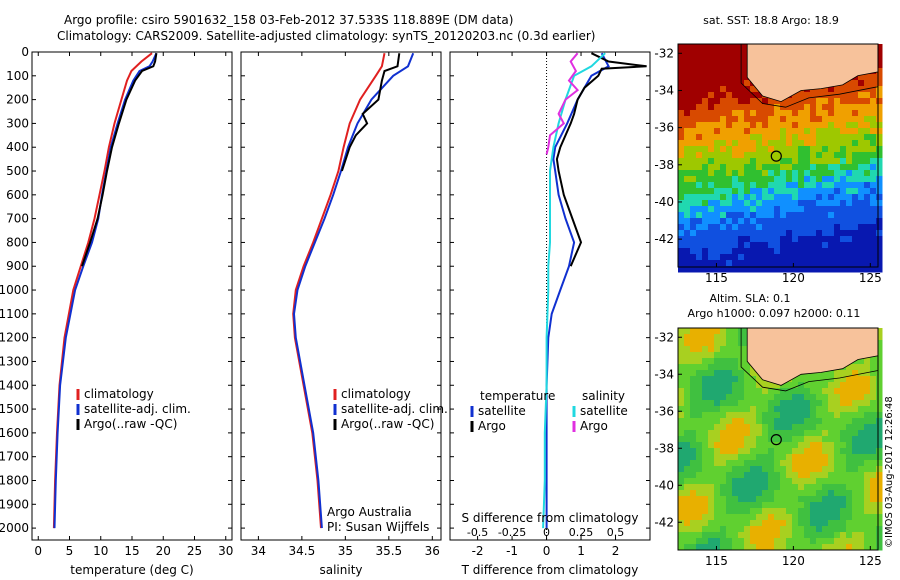 This screenshot has width=900, height=580. I want to click on map-frame, so click(778, 155).